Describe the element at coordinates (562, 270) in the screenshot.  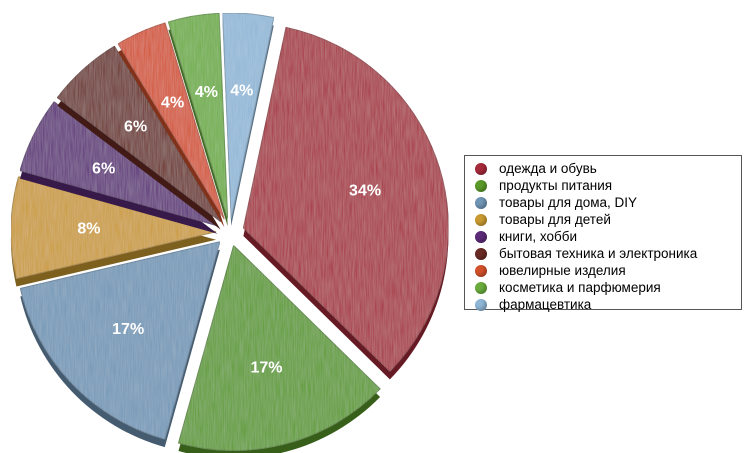
I see `legend-label: ювелирные изделия` at that location.